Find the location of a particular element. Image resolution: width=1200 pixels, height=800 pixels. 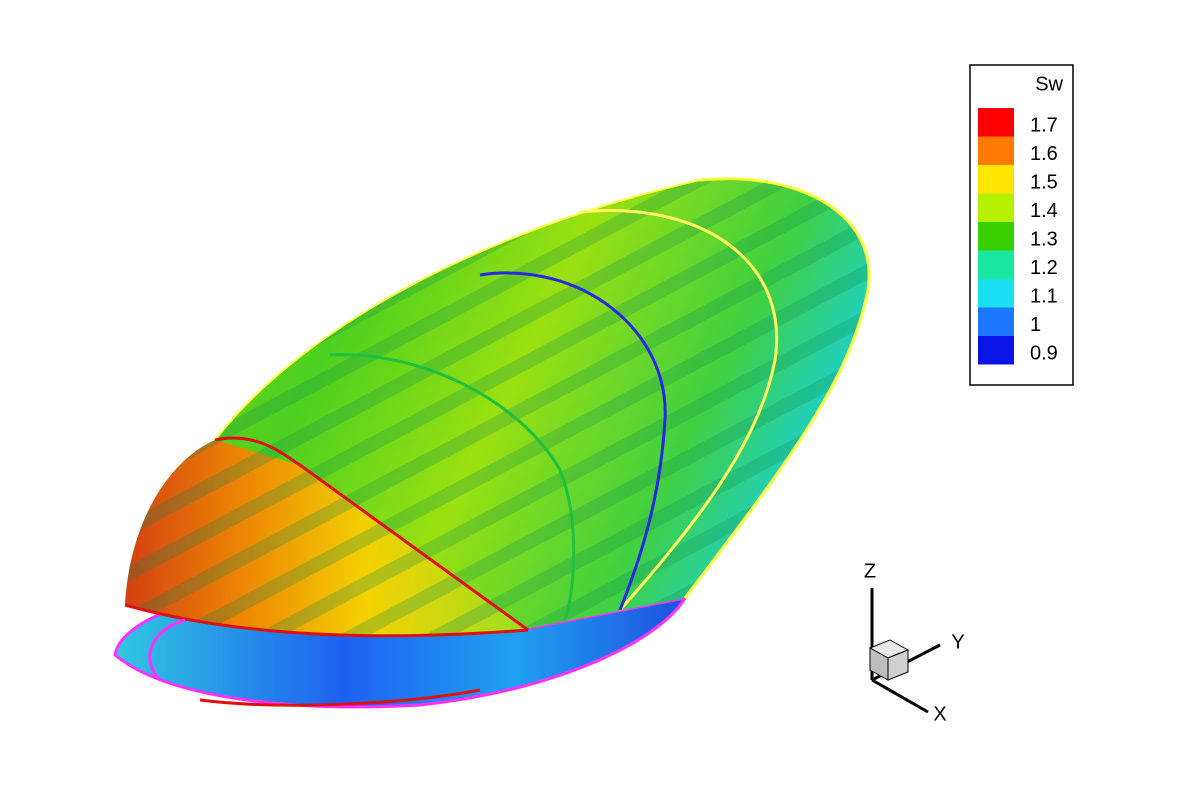

axis-triad: Z Y X is located at coordinates (914, 642).